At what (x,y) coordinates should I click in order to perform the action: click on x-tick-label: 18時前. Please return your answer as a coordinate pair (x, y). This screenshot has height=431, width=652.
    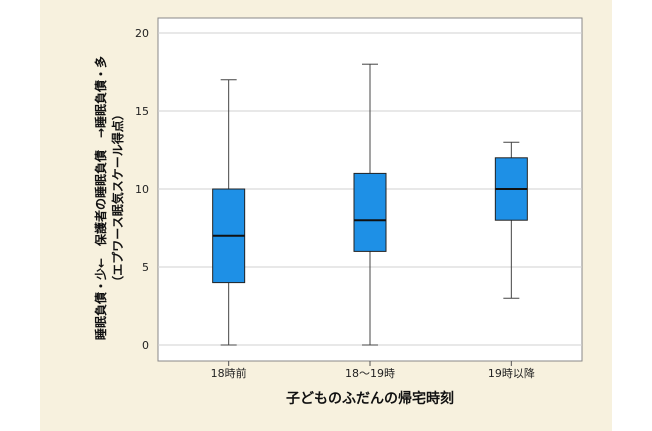
    Looking at the image, I should click on (229, 373).